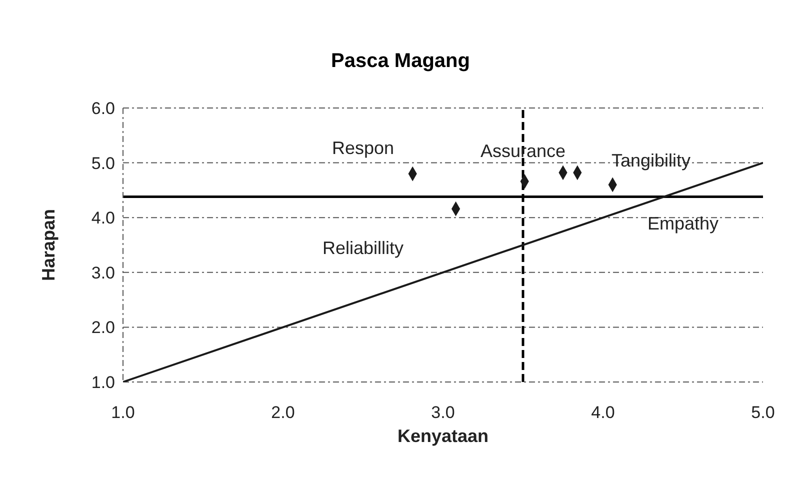  Describe the element at coordinates (103, 218) in the screenshot. I see `y-tick-label: 4.0` at that location.